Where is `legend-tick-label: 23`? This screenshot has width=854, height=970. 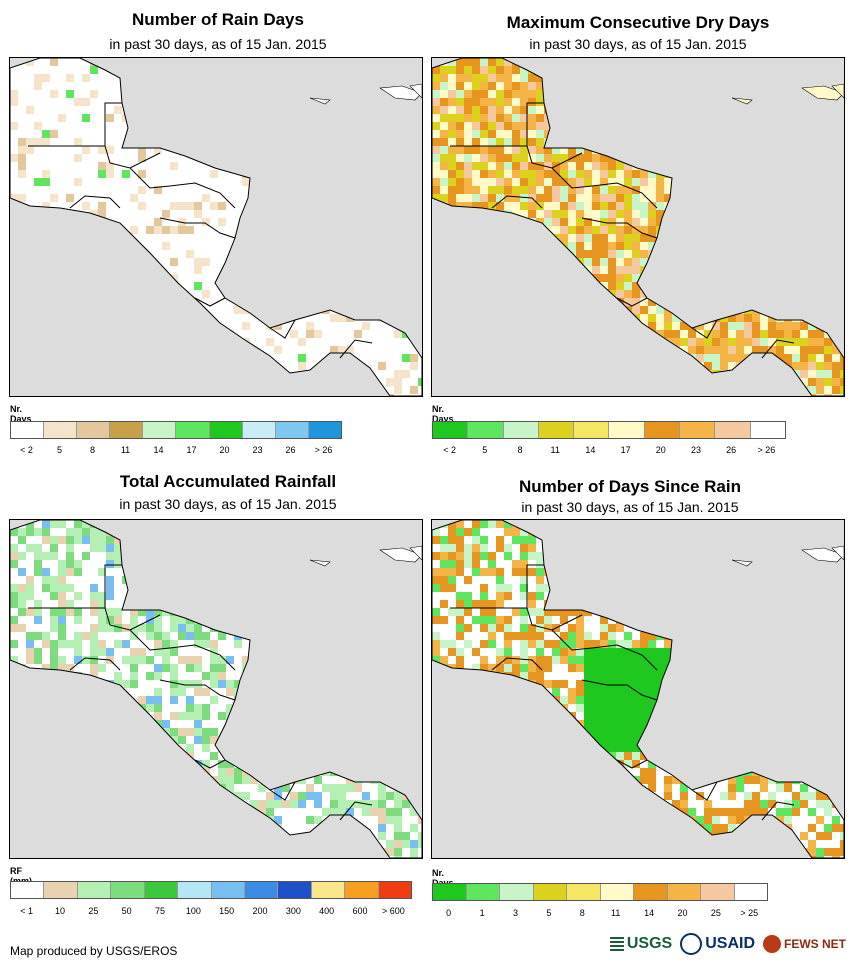 legend-tick-label: 23 is located at coordinates (696, 450).